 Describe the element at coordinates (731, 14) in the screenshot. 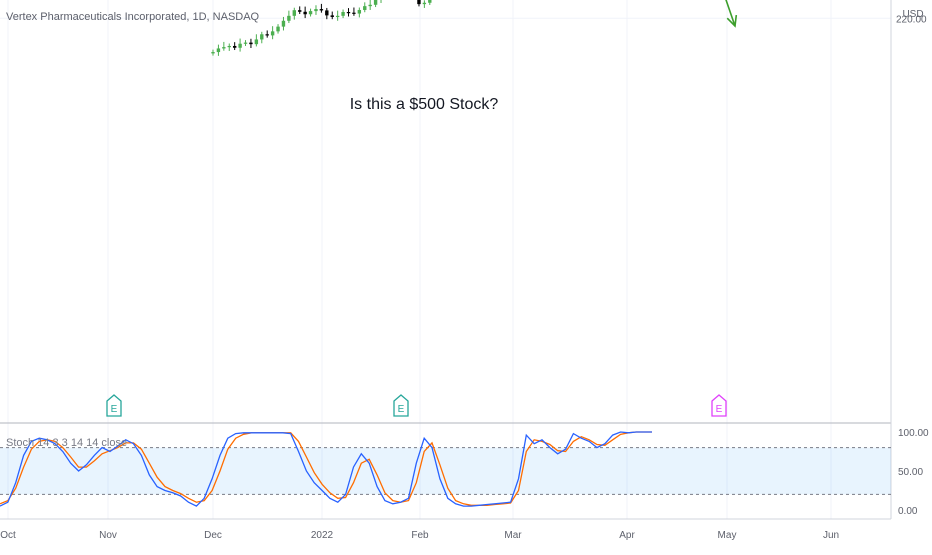

I see `projection-arrow` at that location.